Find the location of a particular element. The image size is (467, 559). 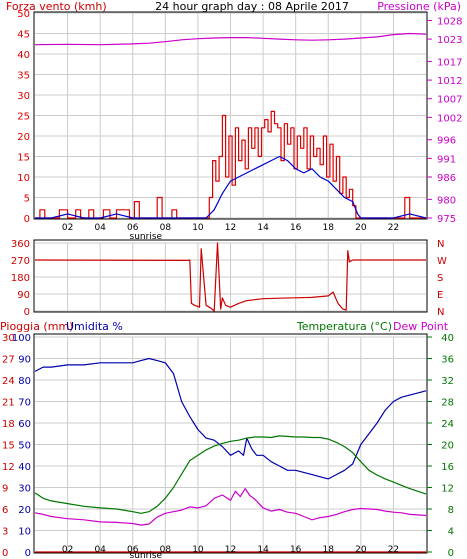

dewpoint-axis-title: Dew Point is located at coordinates (421, 326).